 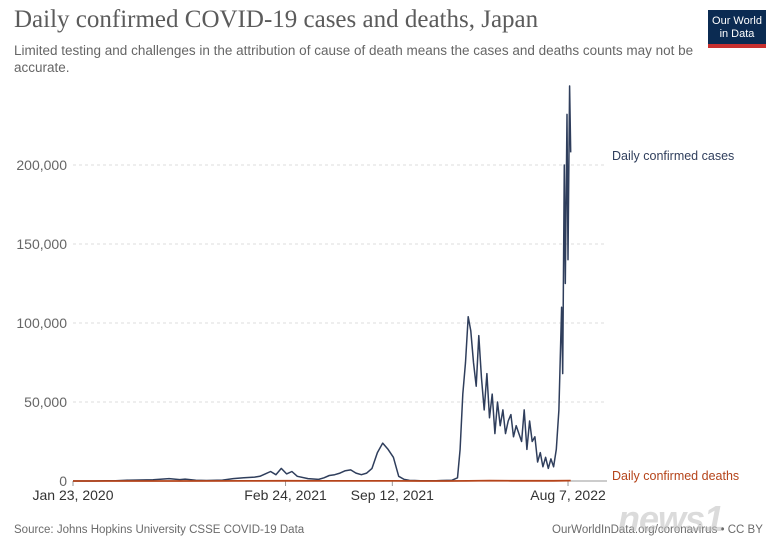 What do you see at coordinates (568, 495) in the screenshot?
I see `x-tick-label: Aug 7, 2022` at bounding box center [568, 495].